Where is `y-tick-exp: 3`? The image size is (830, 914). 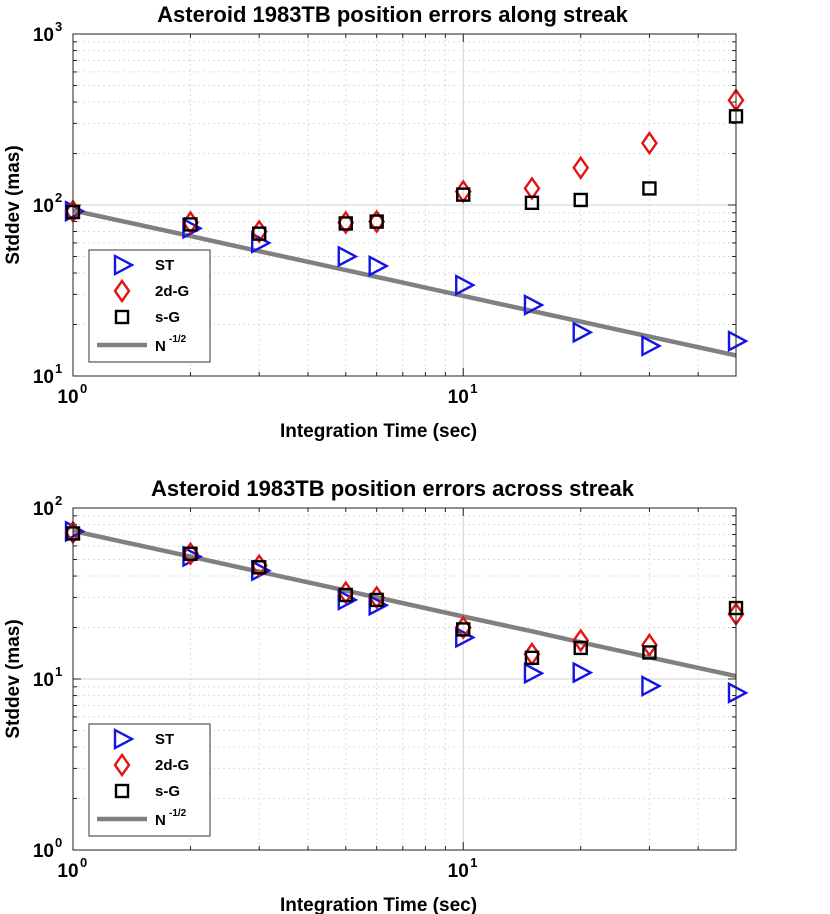
y-tick-exp: 3 is located at coordinates (58, 26).